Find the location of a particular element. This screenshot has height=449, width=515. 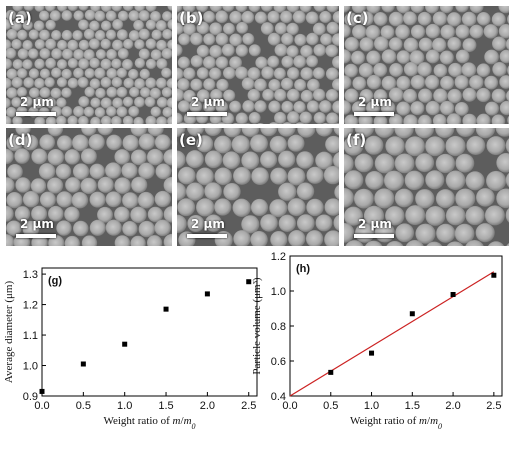

y-tick-label: 1.2 is located at coordinates (278, 257).